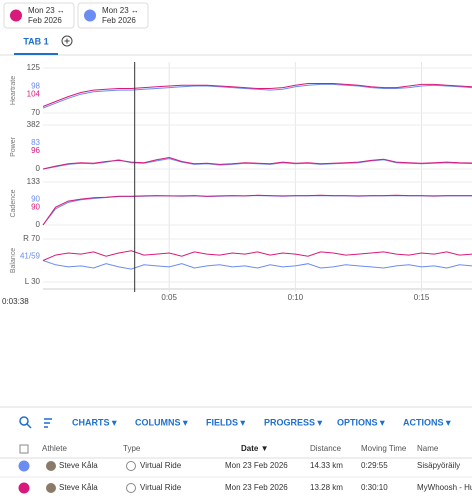 The height and width of the screenshot is (500, 472). What do you see at coordinates (326, 487) in the screenshot?
I see `cell: 13.28 km` at bounding box center [326, 487].